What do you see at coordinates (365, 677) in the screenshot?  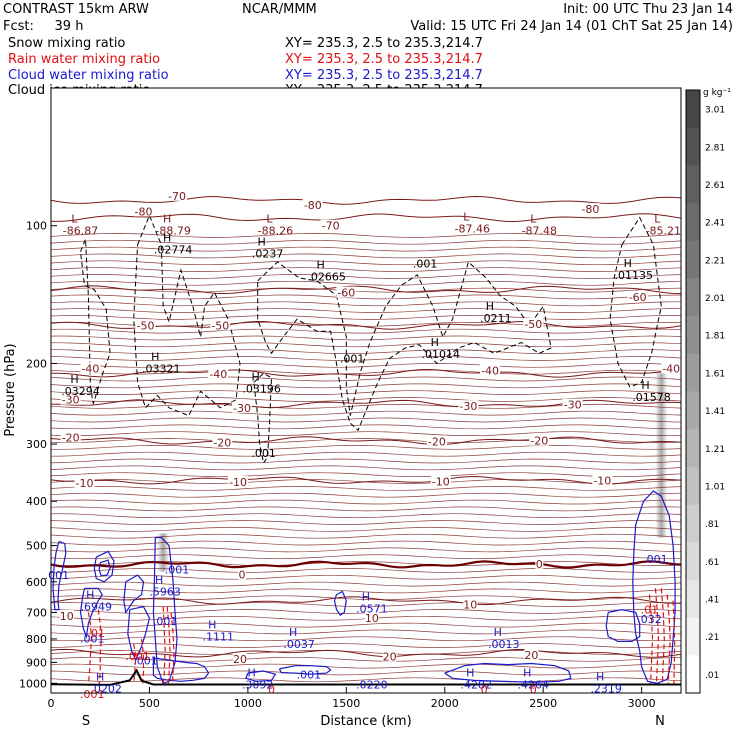 I see `surface-terrain-line` at bounding box center [365, 677].